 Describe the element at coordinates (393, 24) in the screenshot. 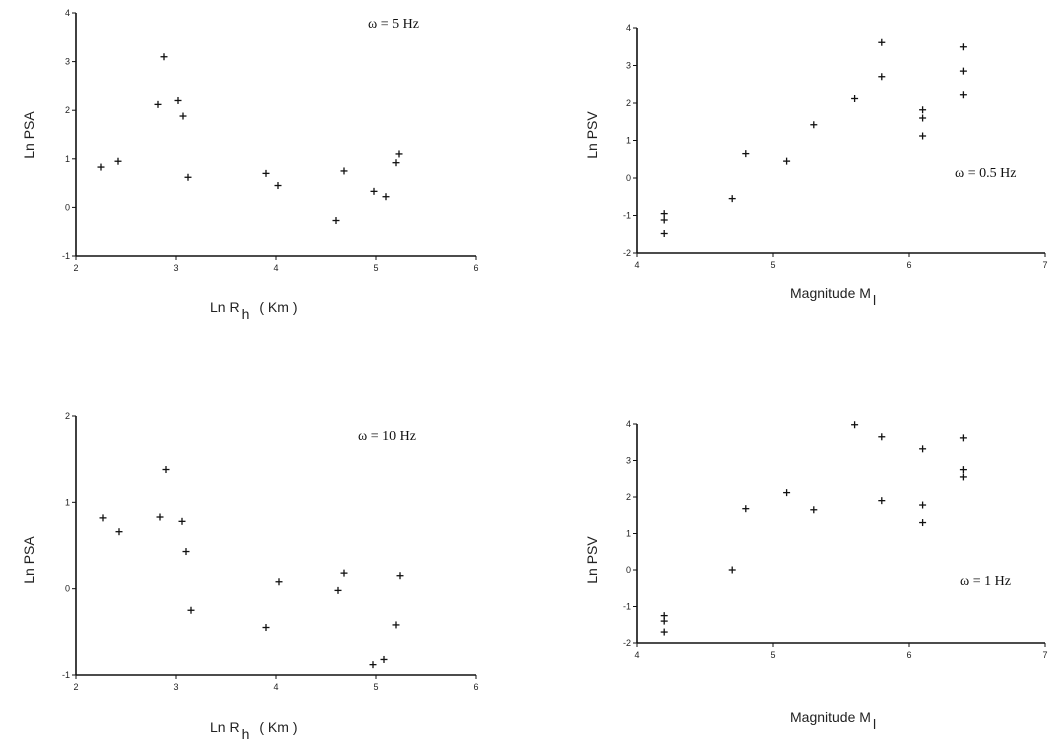

I see `frequency-annotation: ω = 5 Hz` at that location.